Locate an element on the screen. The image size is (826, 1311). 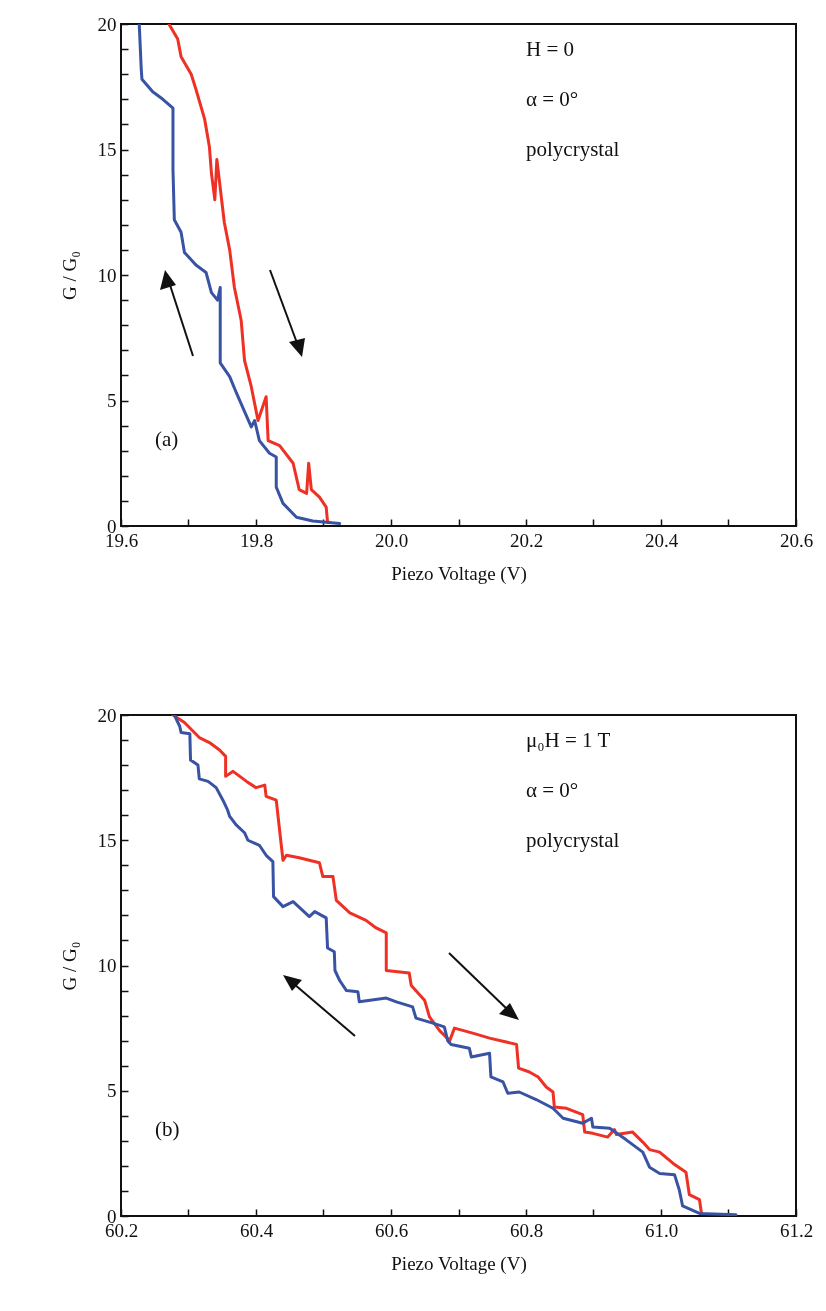
x-tick-label: 20.0 is located at coordinates (391, 540).